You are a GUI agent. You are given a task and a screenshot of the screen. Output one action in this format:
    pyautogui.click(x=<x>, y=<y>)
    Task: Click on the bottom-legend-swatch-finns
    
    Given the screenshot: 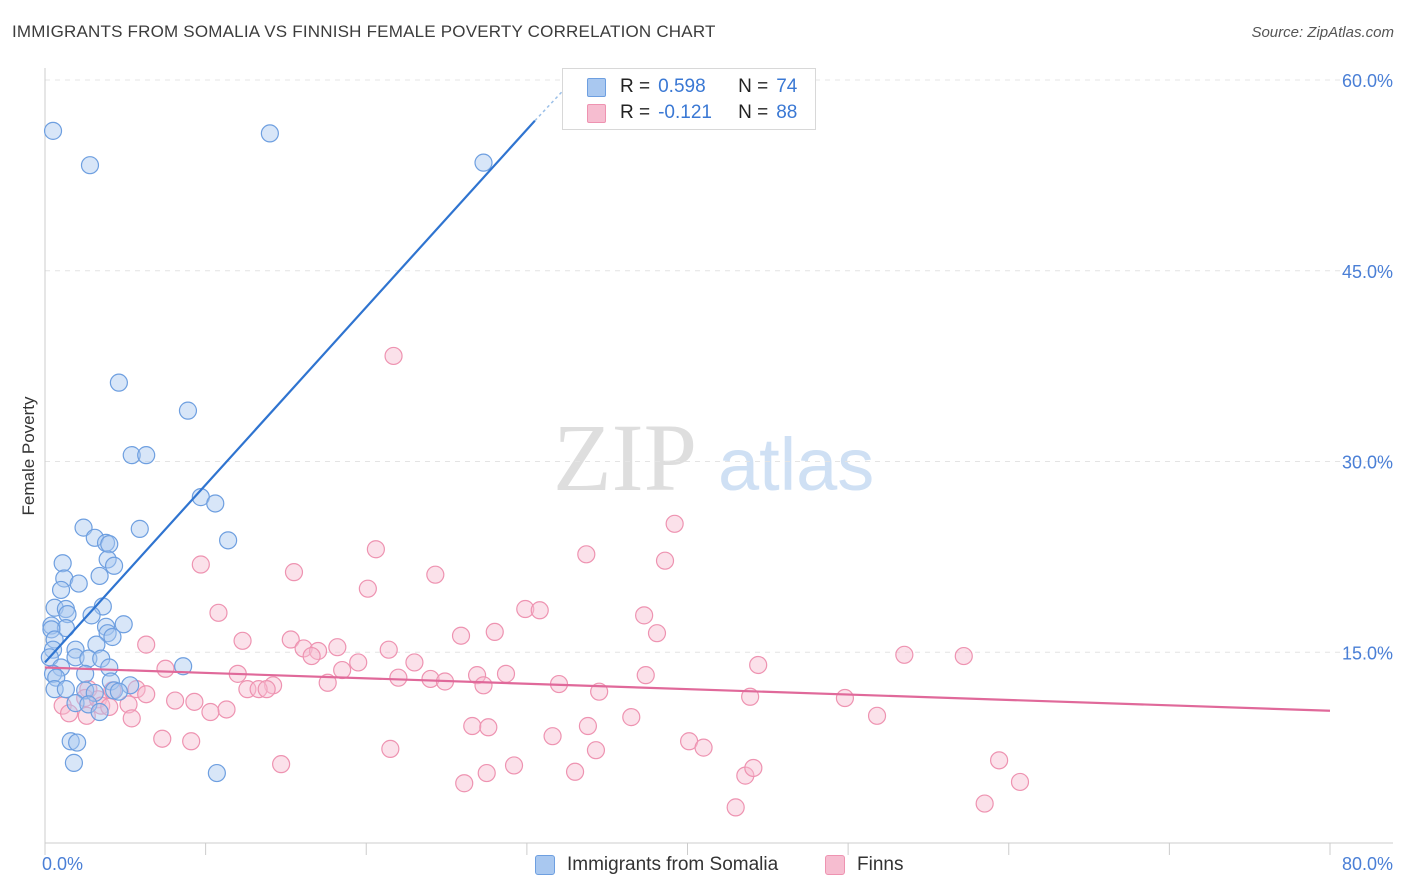 What is the action you would take?
    pyautogui.click(x=835, y=865)
    